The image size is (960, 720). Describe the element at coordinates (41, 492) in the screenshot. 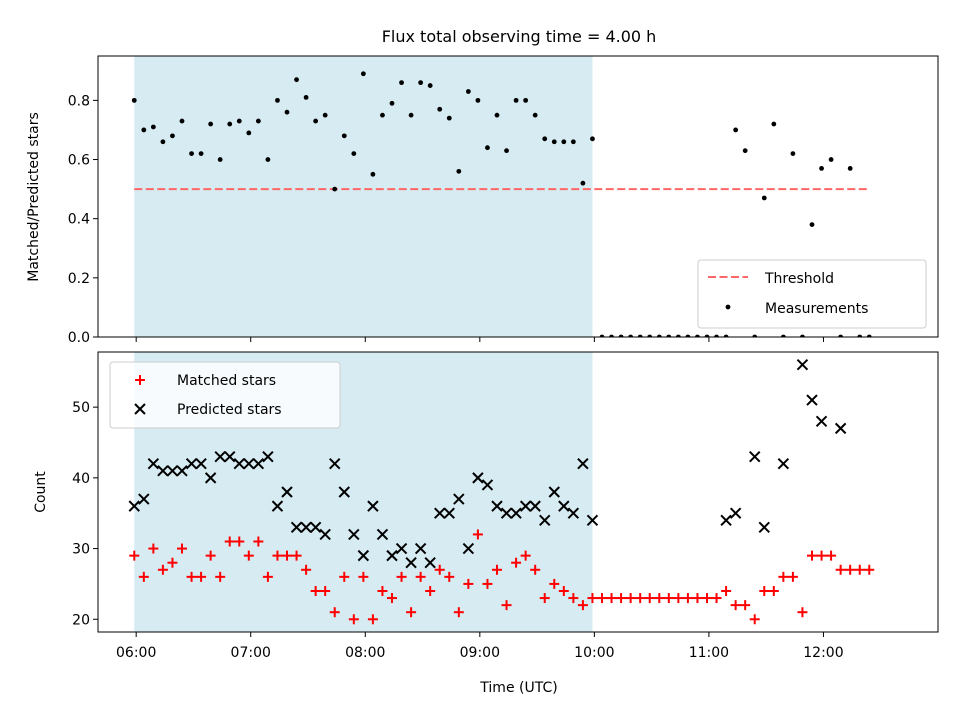

I see `bottom-ylabel: Count` at that location.